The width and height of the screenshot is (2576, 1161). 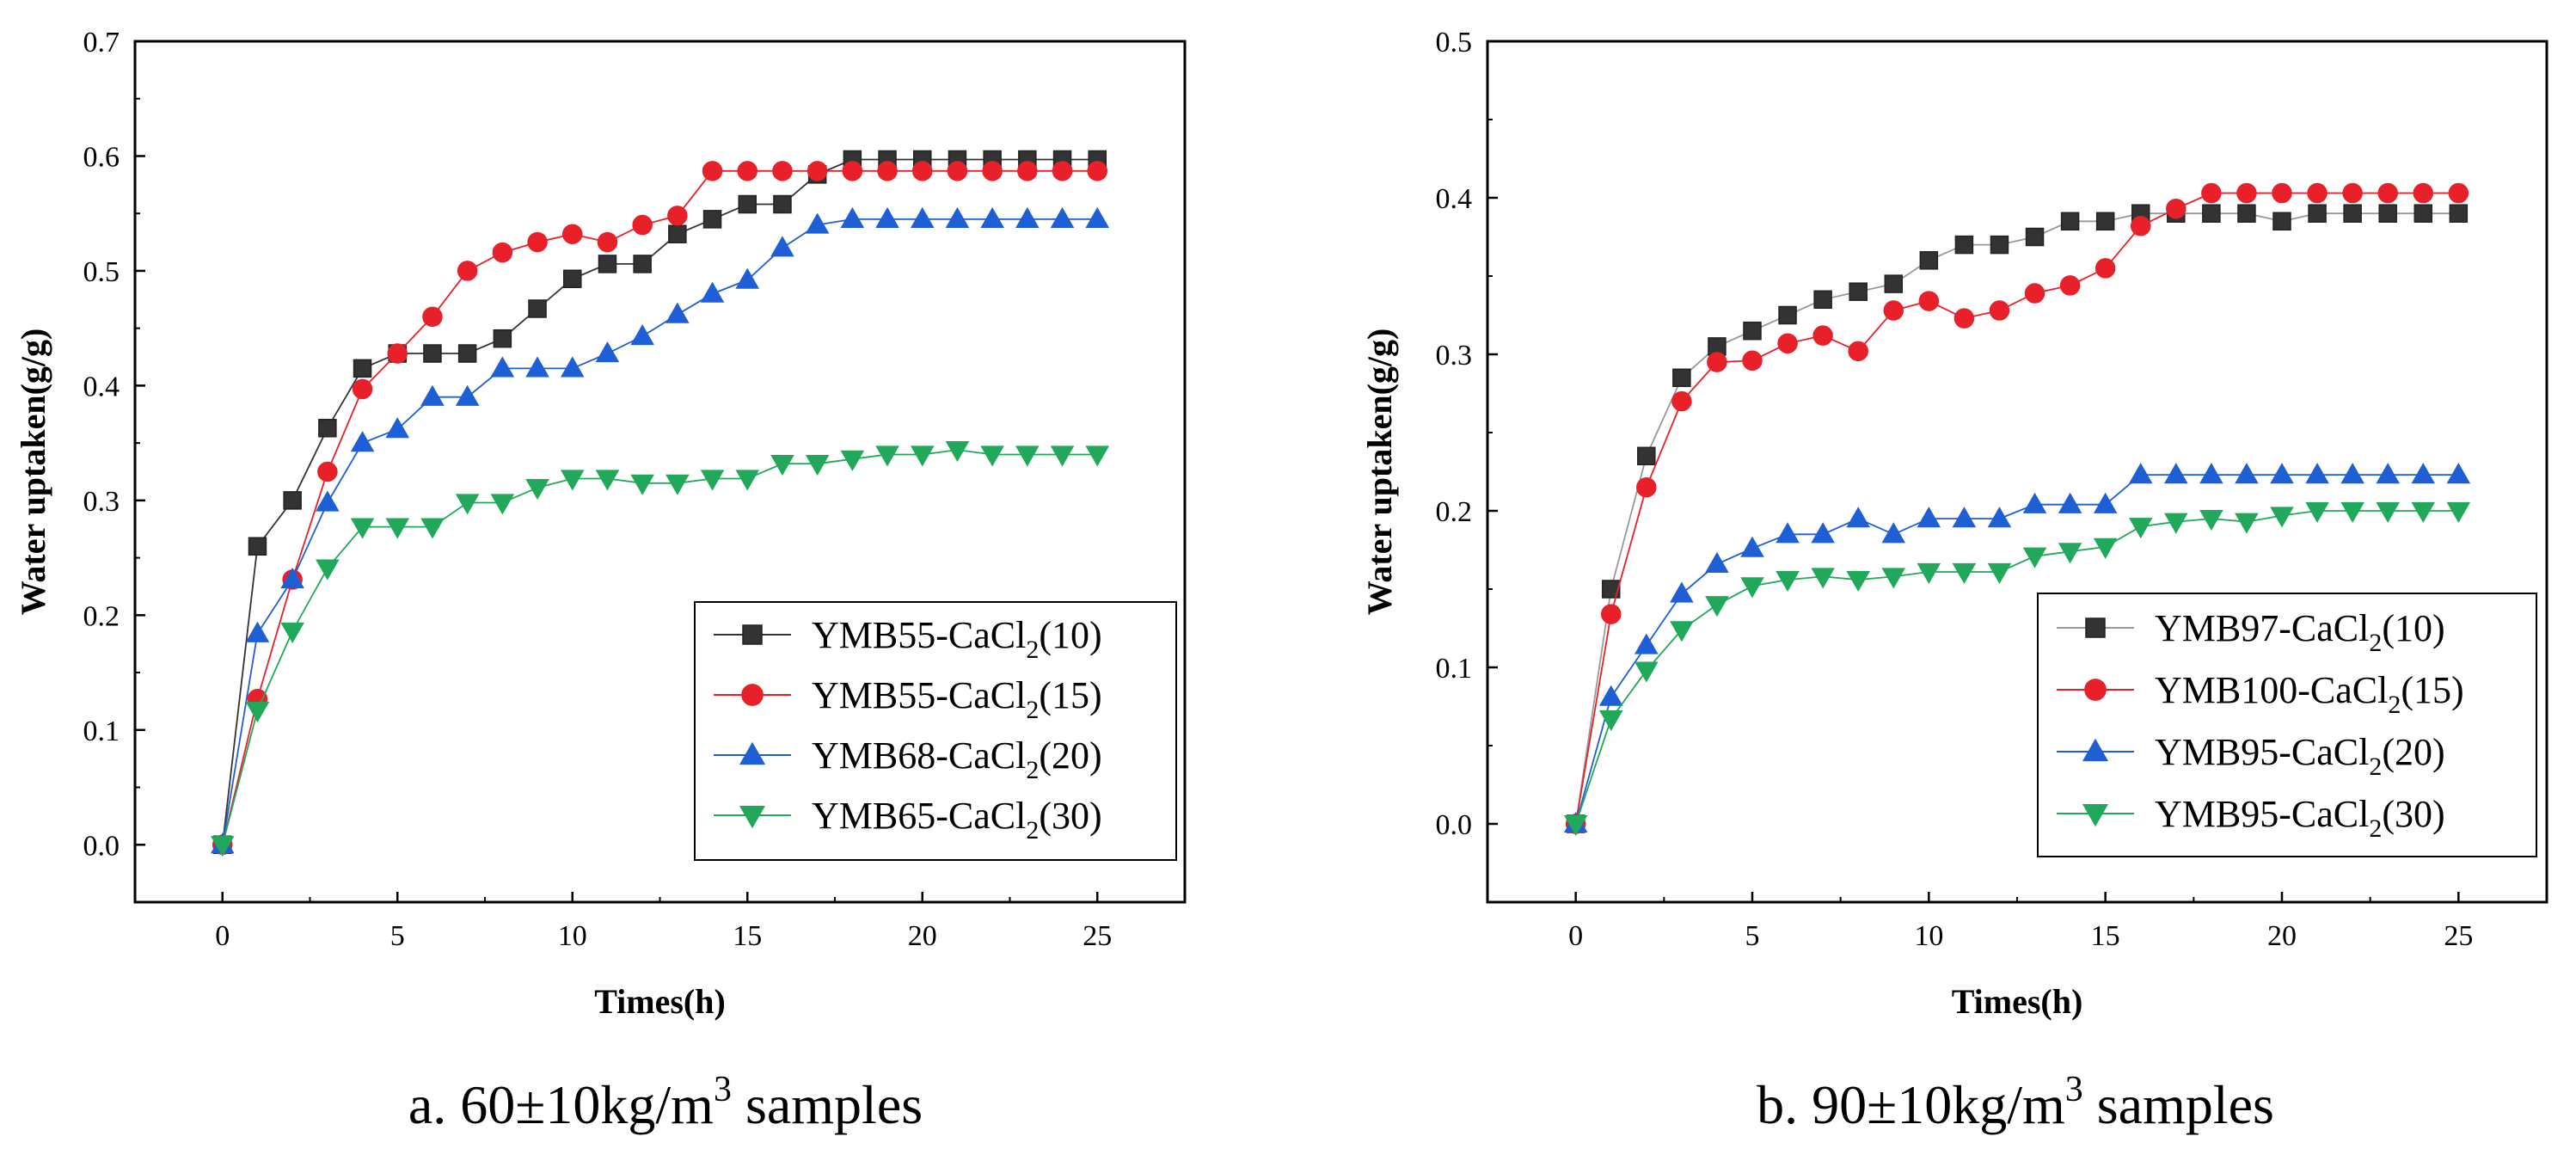 I want to click on legend-label-main: YMB95-CaCl, so click(x=2262, y=752).